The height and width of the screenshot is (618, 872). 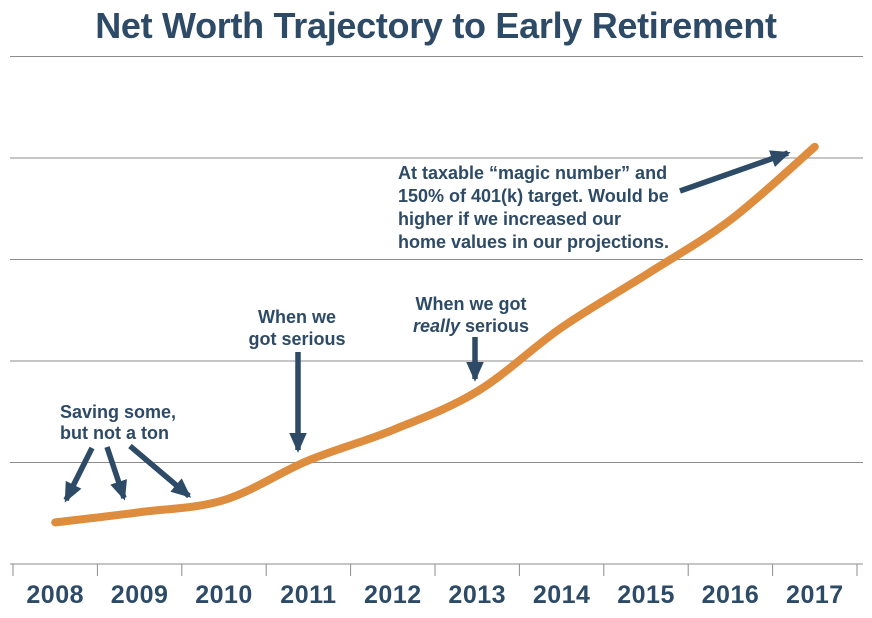 What do you see at coordinates (477, 595) in the screenshot?
I see `x-axis-label-2013: 2013` at bounding box center [477, 595].